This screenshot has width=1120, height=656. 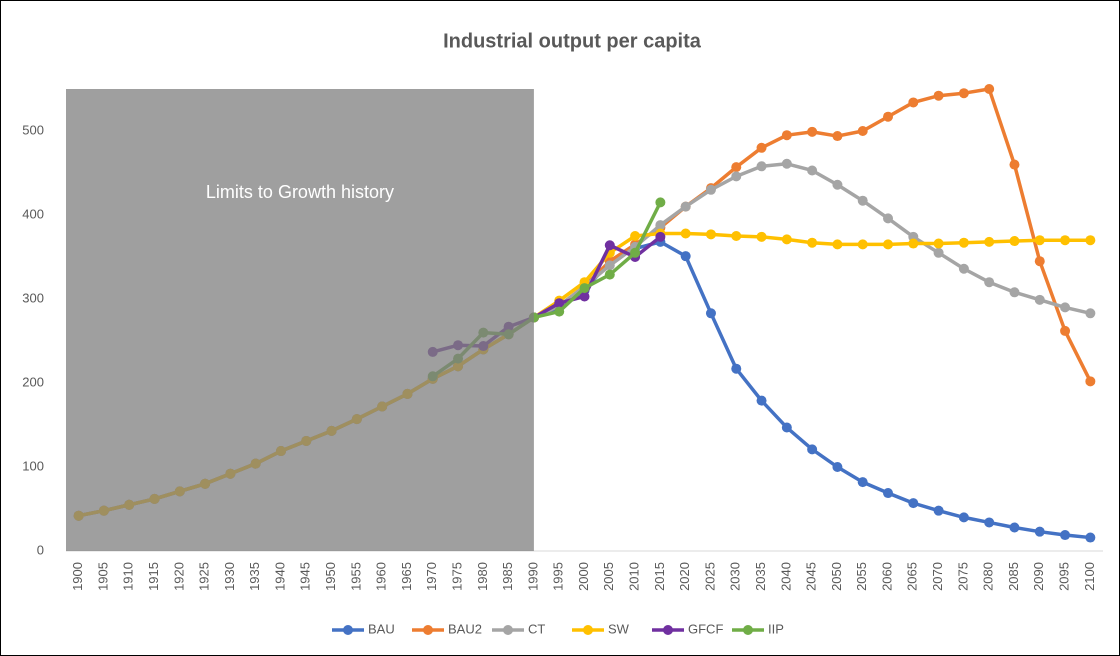 I want to click on x-tick-label: 2035, so click(x=760, y=576).